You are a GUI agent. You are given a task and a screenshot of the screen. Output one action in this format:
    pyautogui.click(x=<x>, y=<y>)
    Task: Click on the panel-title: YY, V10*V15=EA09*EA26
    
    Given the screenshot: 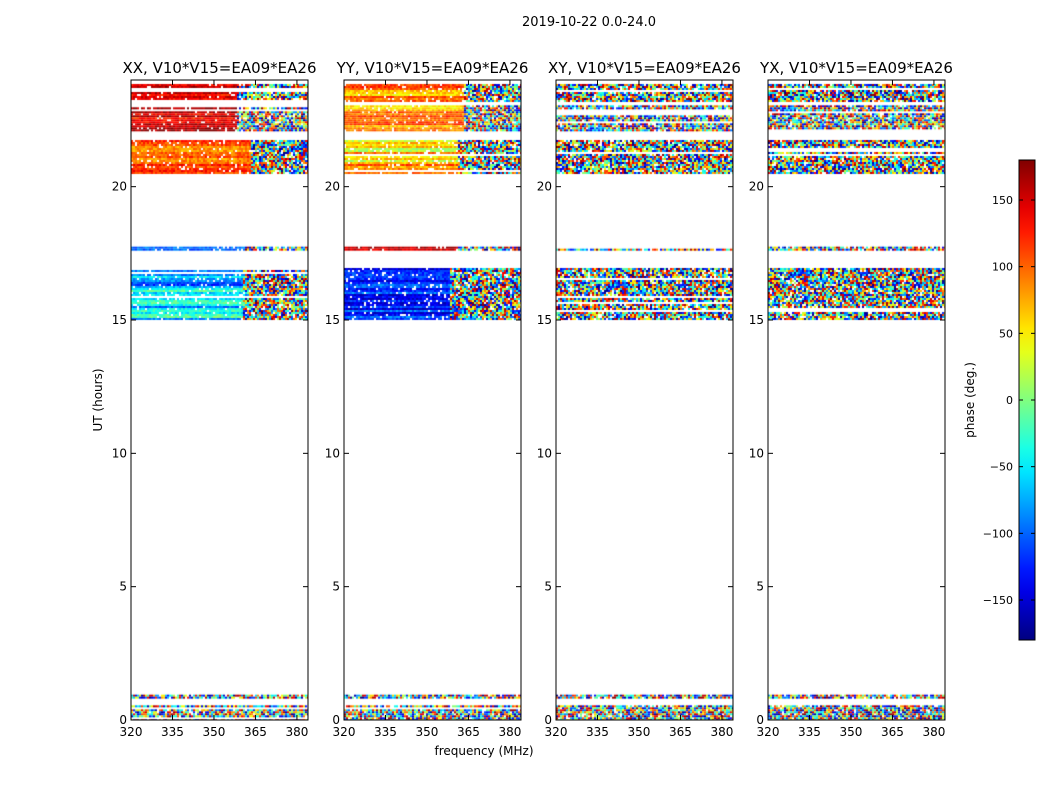 What is the action you would take?
    pyautogui.click(x=432, y=68)
    